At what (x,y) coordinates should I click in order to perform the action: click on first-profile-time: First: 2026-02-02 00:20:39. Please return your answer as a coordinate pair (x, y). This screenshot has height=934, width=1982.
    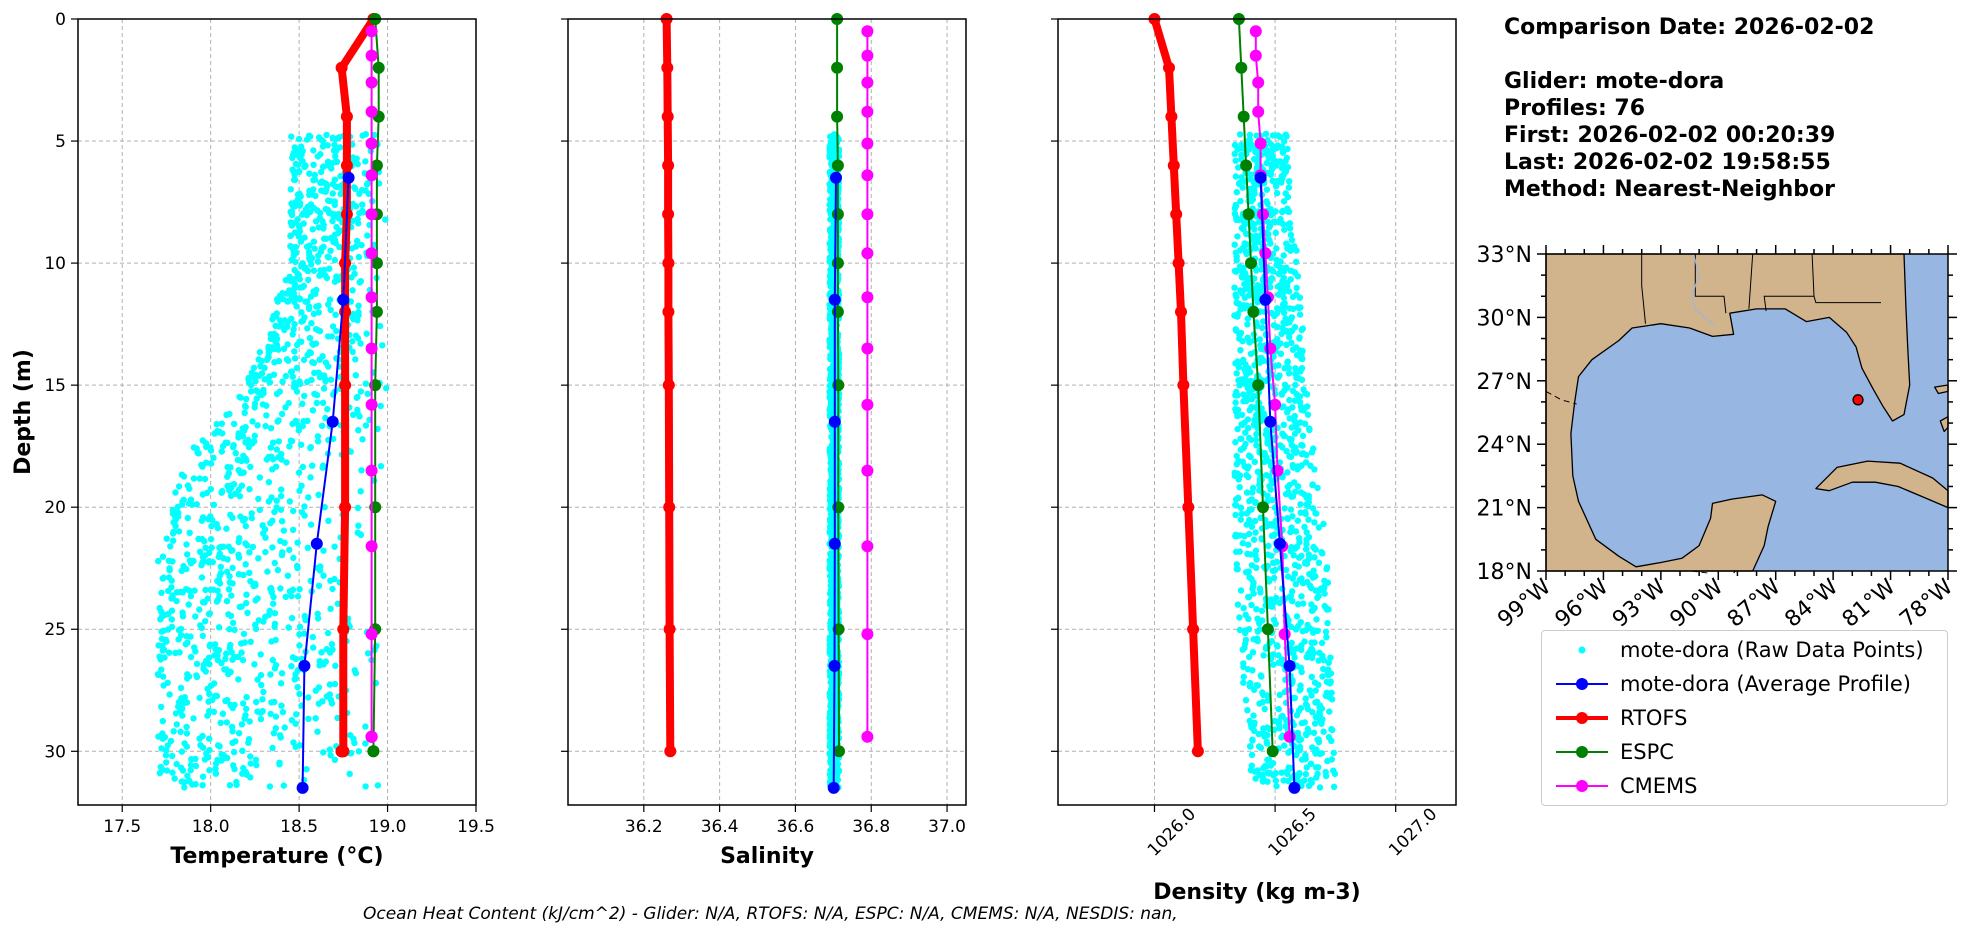
    Looking at the image, I should click on (1670, 135).